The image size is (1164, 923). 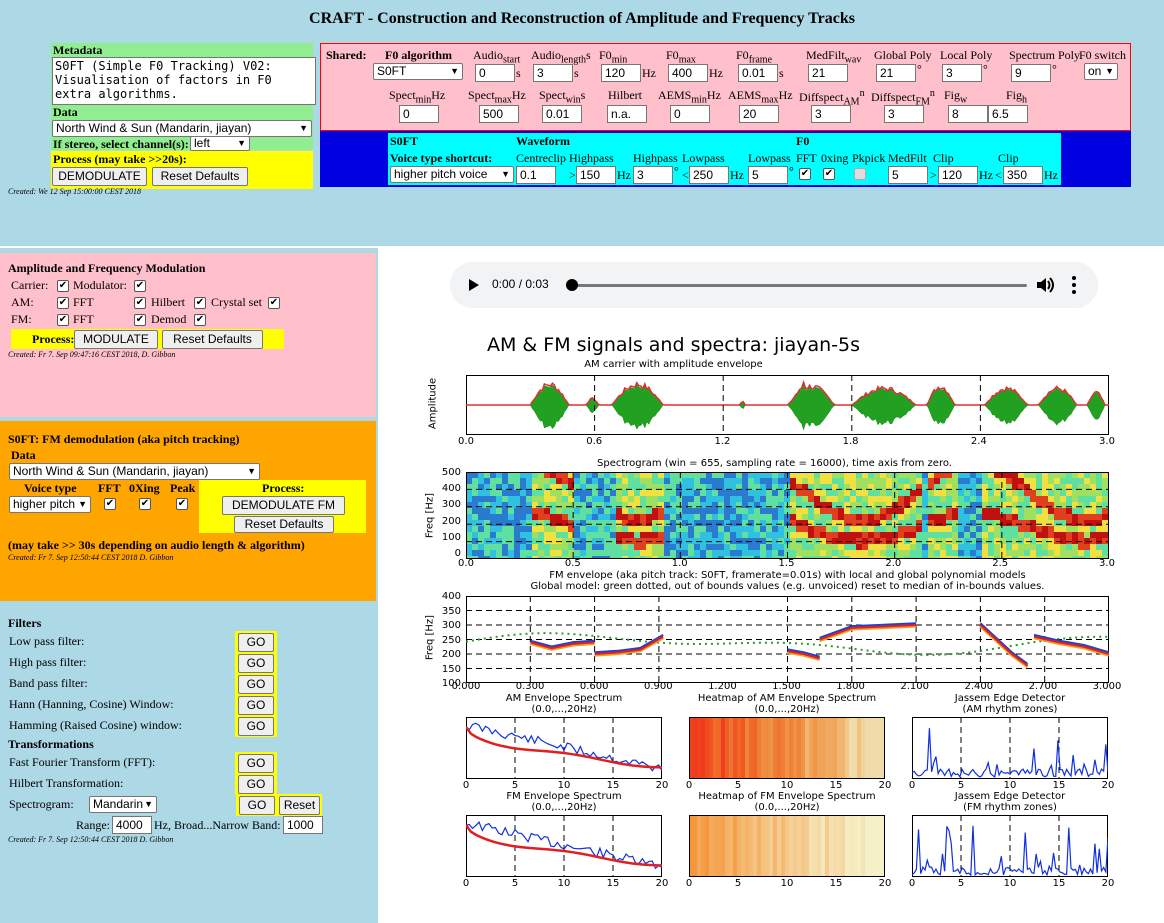 I want to click on s0ft-fft-checkbox: ✔, so click(x=110, y=504).